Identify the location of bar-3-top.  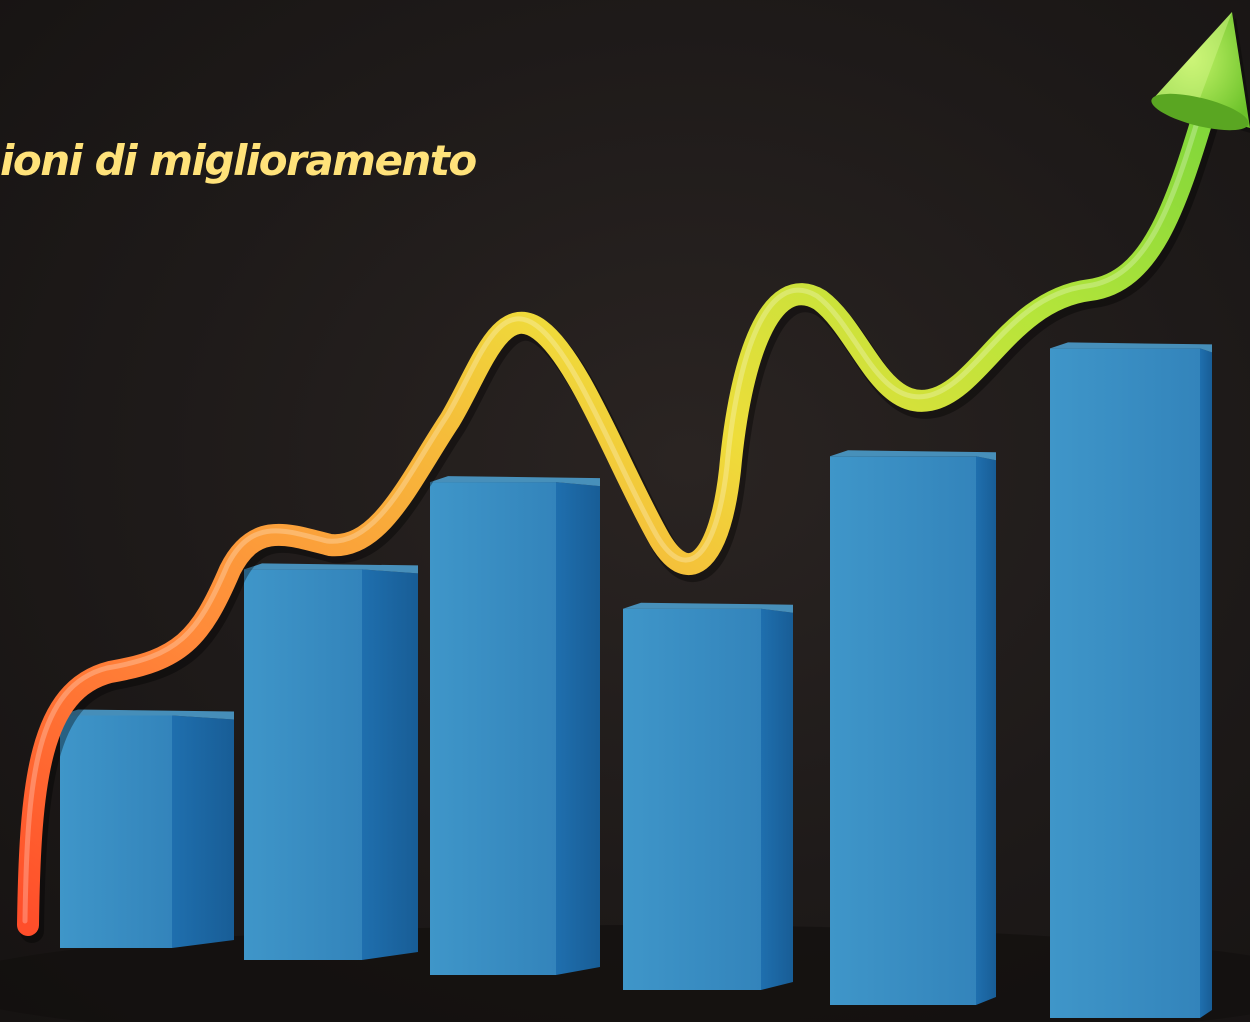
(515, 481).